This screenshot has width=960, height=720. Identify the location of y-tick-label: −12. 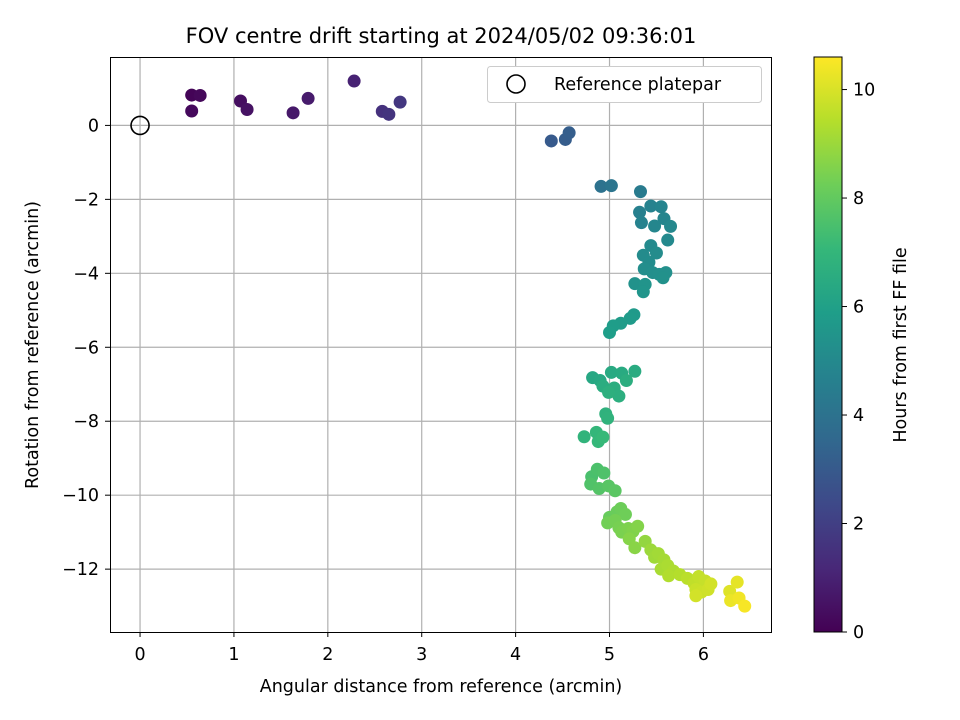
(80, 570).